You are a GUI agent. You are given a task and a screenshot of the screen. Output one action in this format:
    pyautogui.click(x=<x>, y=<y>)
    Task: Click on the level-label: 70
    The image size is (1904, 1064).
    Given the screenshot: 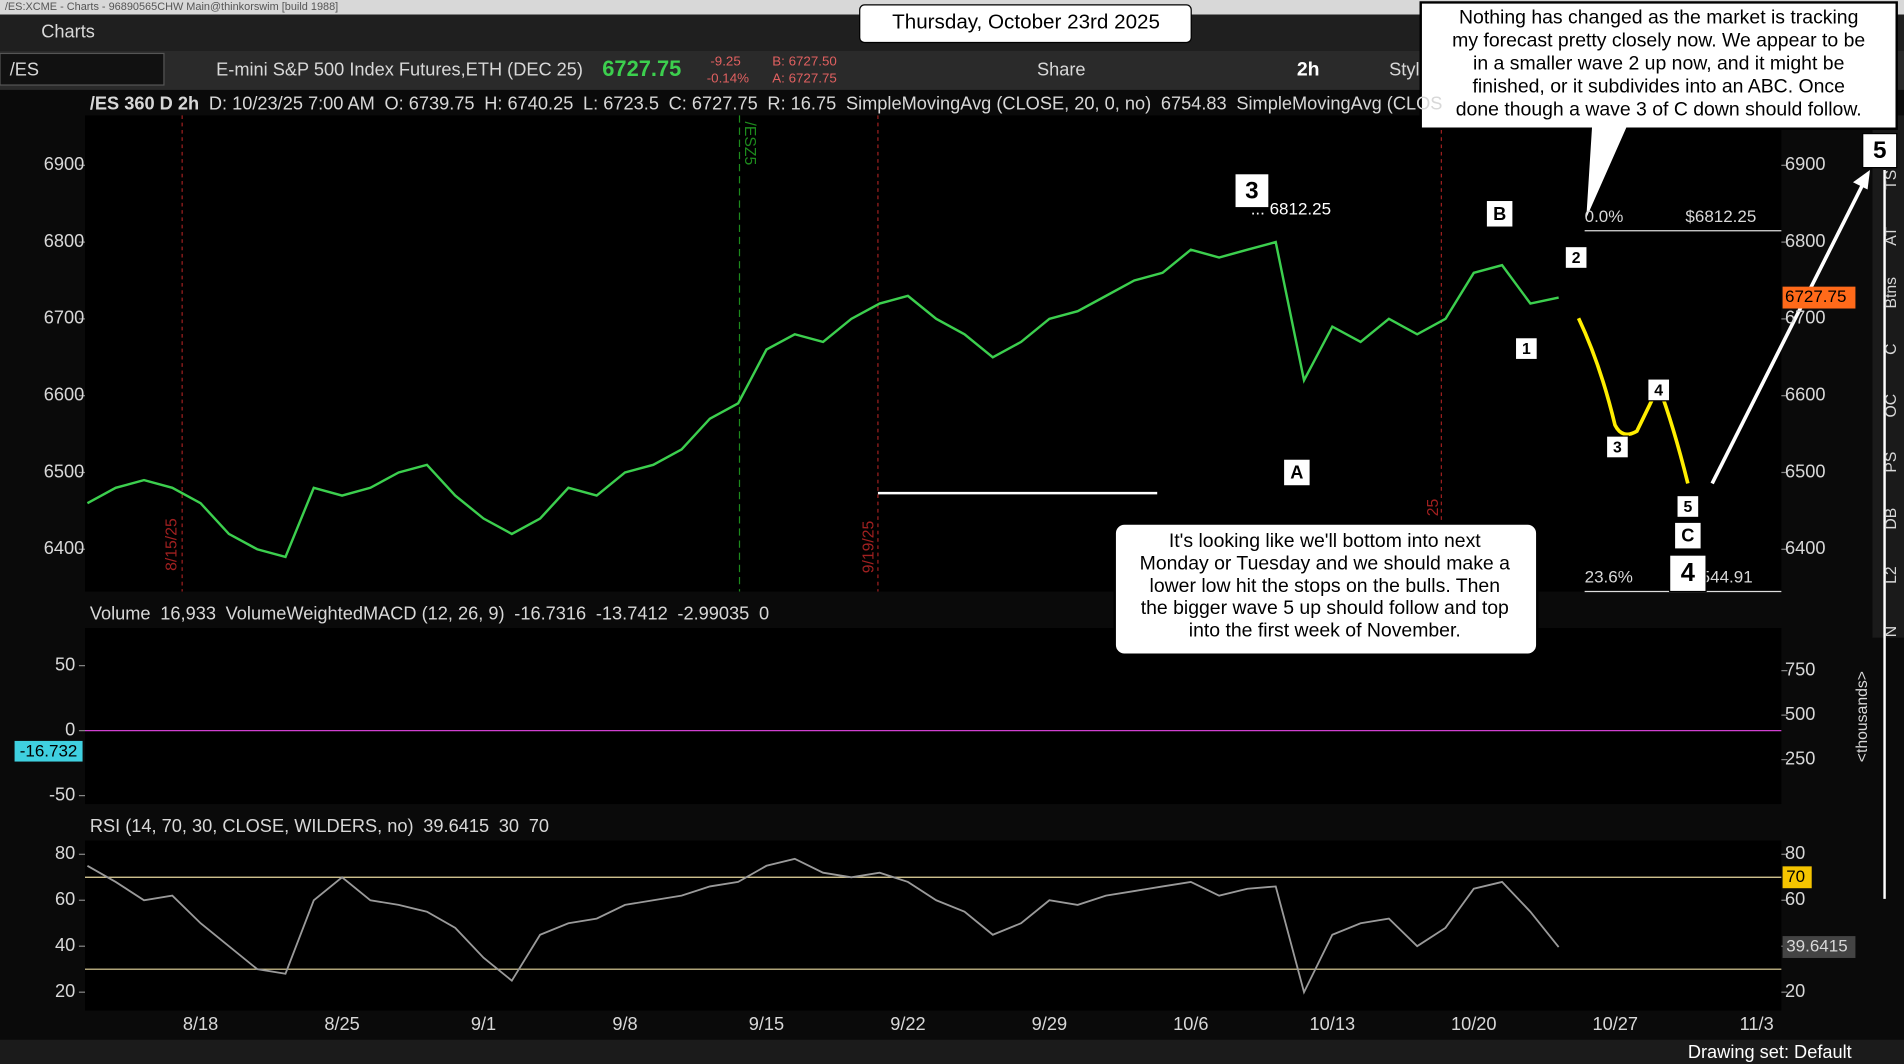 What is the action you would take?
    pyautogui.click(x=1795, y=876)
    